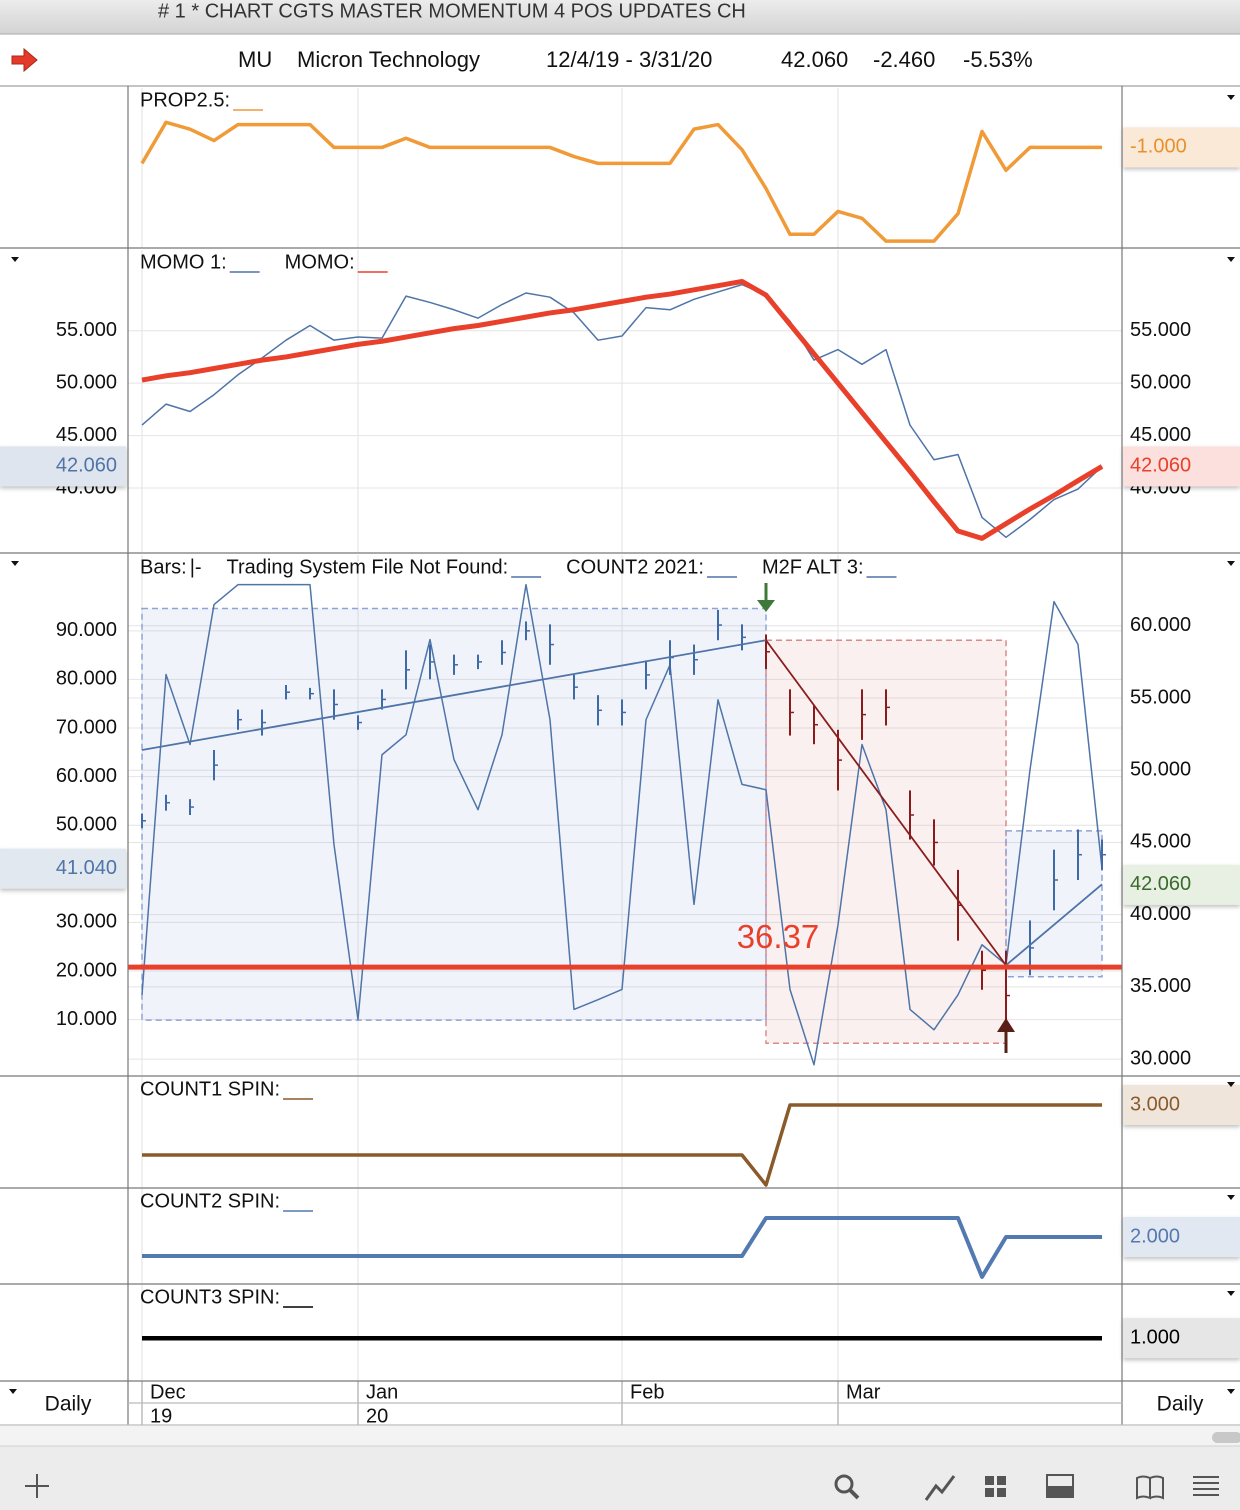 This screenshot has width=1240, height=1510. I want to click on legend-label: COUNT1 SPIN:, so click(210, 1089).